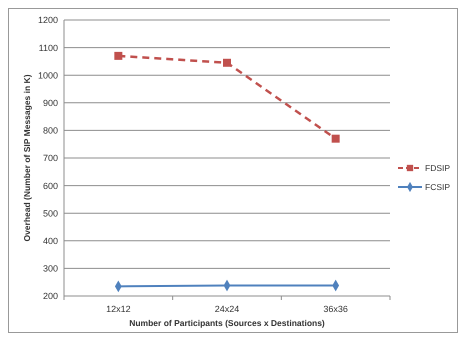  What do you see at coordinates (50, 296) in the screenshot?
I see `y-tick-label: 200` at bounding box center [50, 296].